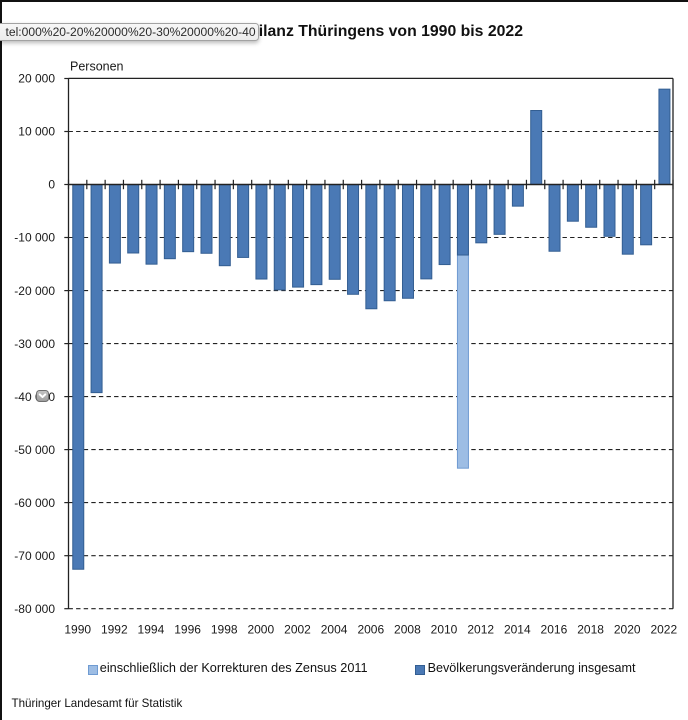 The height and width of the screenshot is (720, 688). What do you see at coordinates (517, 630) in the screenshot?
I see `svg-text: 2014` at bounding box center [517, 630].